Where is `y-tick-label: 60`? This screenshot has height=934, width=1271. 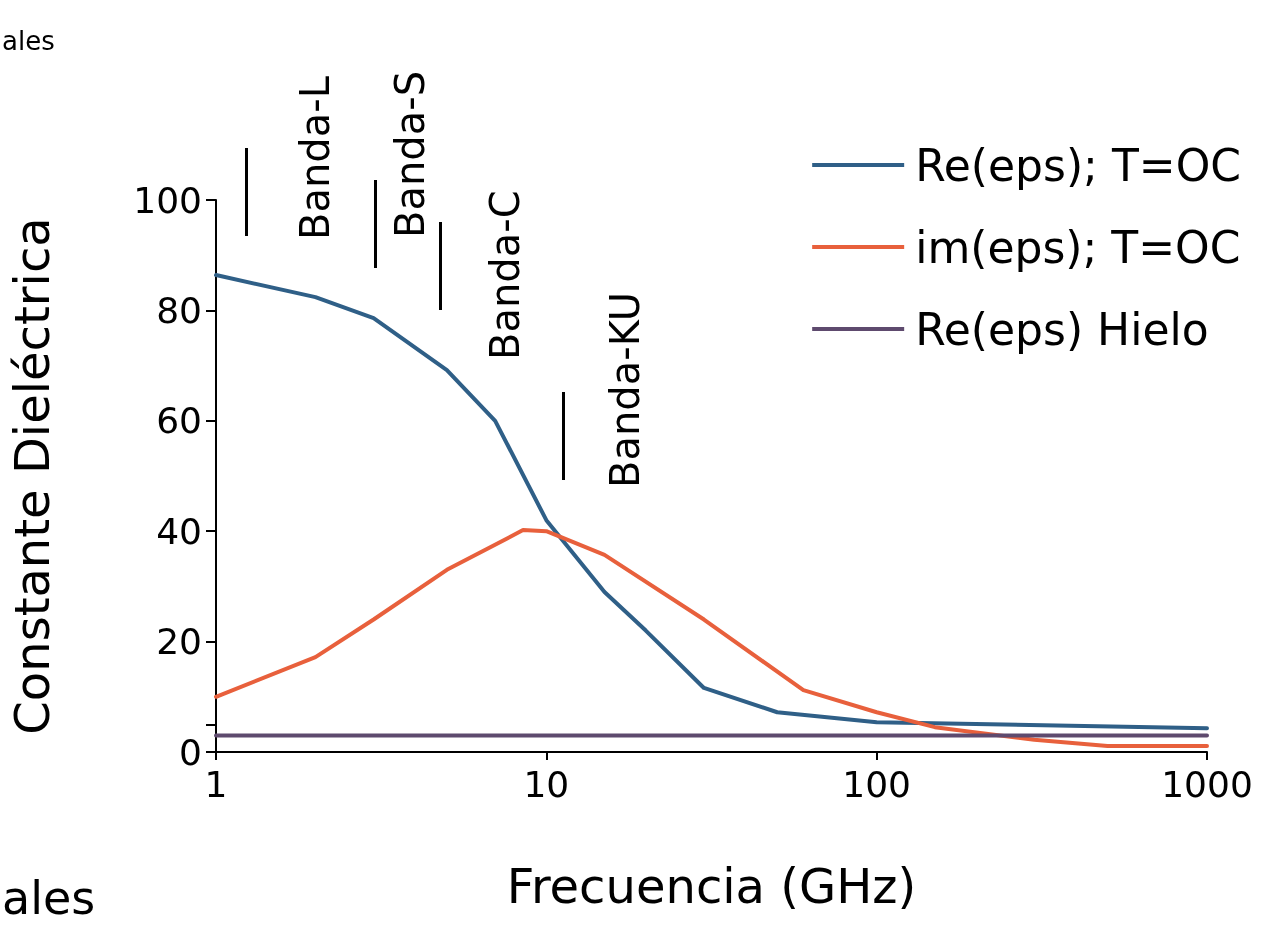 y-tick-label: 60 is located at coordinates (179, 421).